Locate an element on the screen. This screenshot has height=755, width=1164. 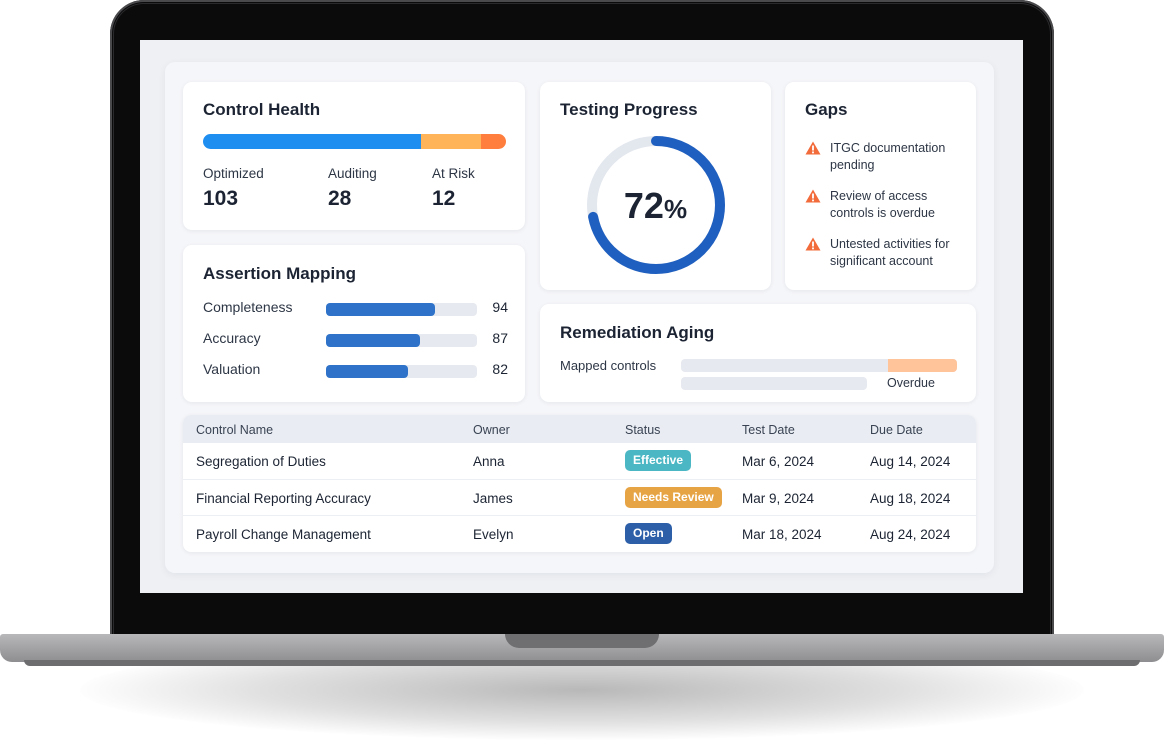
assertion-label: Valuation is located at coordinates (232, 369).